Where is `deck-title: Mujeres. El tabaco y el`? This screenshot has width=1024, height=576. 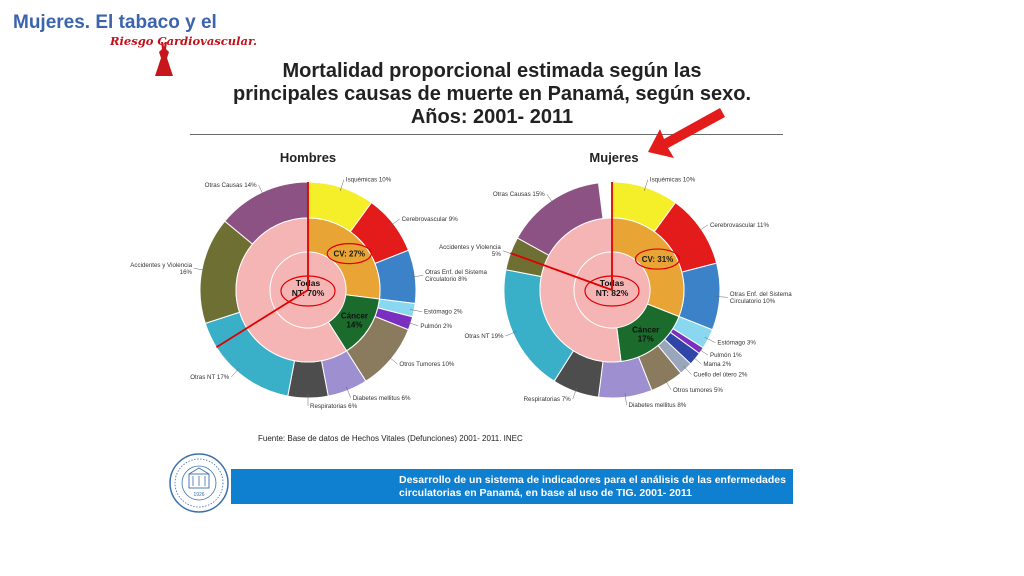
deck-title: Mujeres. El tabaco y el is located at coordinates (115, 22).